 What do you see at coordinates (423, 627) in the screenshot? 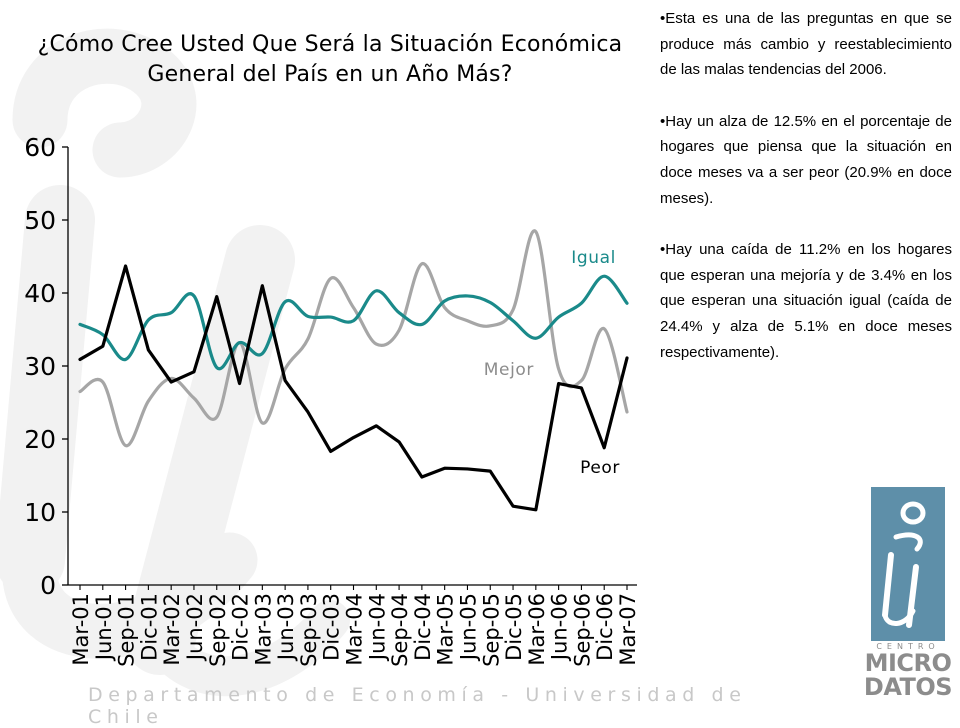
I see `x-tick-label: Dic-04` at bounding box center [423, 627].